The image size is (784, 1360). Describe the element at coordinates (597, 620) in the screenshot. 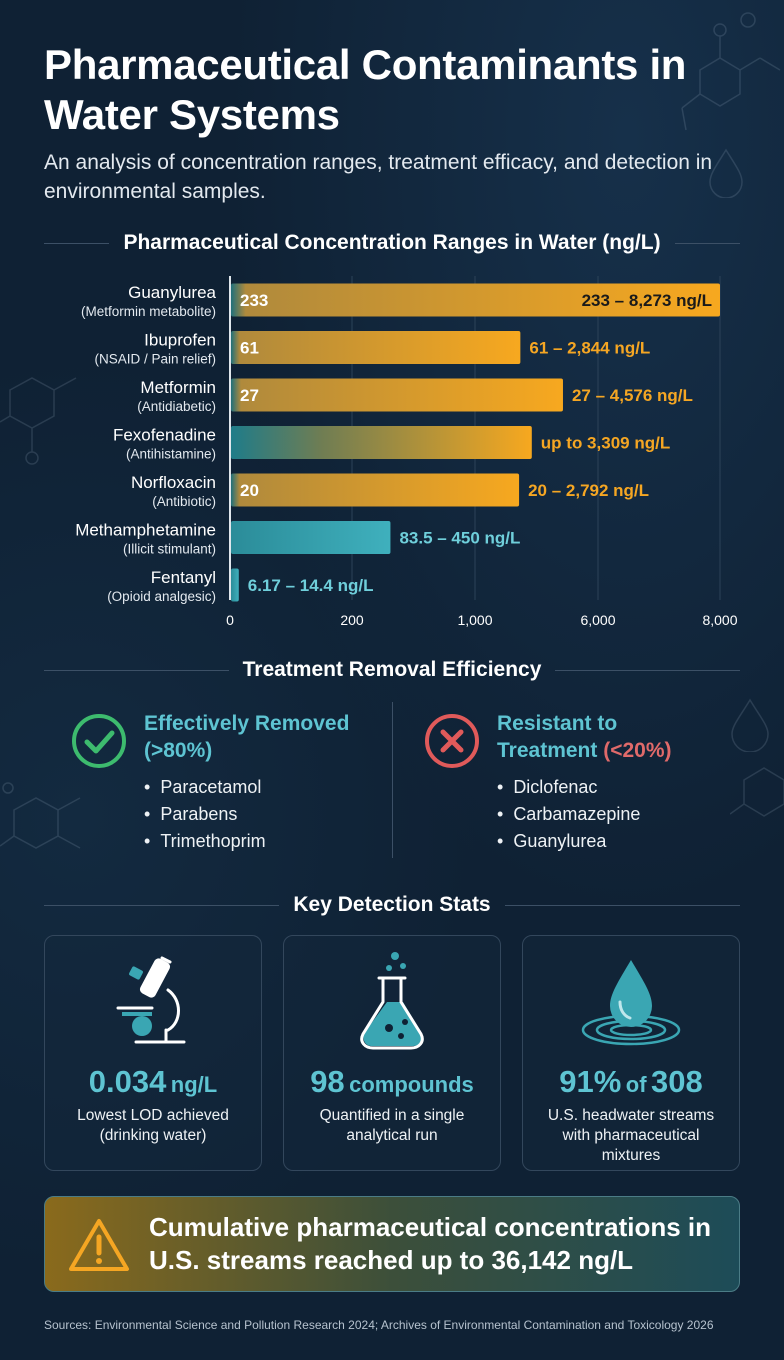

I see `x-tick-label: 6,000` at that location.